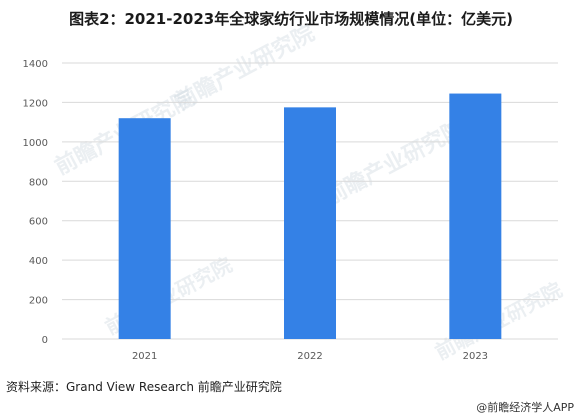  What do you see at coordinates (35, 103) in the screenshot?
I see `y-tick-label: 1200` at bounding box center [35, 103].